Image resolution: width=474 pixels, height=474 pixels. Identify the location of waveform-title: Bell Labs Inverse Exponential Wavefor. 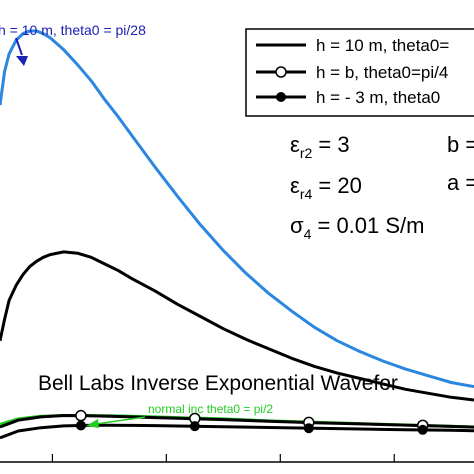
(218, 383).